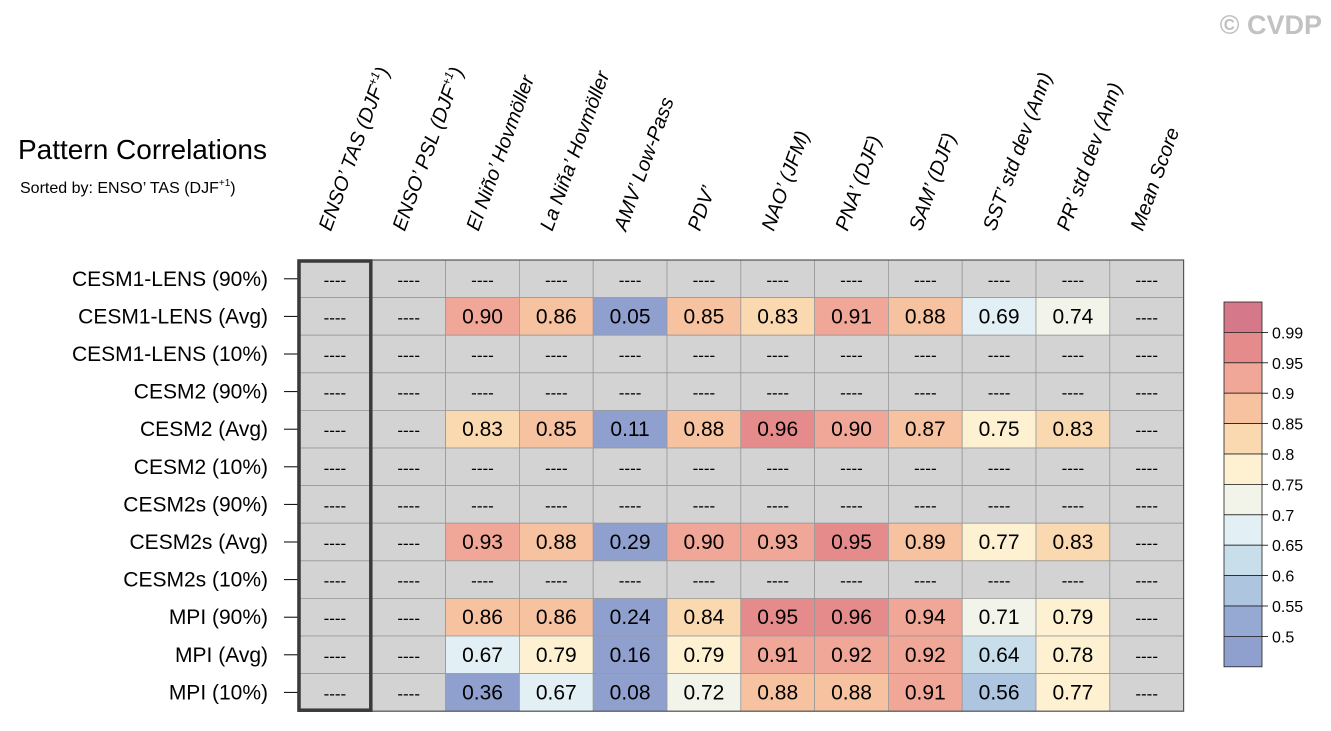 The image size is (1331, 731). I want to click on column-header: SAM’ (DJF), so click(933, 182).